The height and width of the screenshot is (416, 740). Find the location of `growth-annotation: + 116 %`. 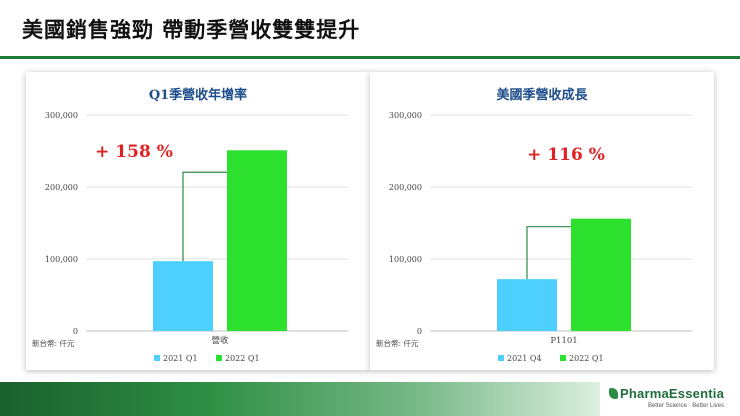

growth-annotation: + 116 % is located at coordinates (566, 155).